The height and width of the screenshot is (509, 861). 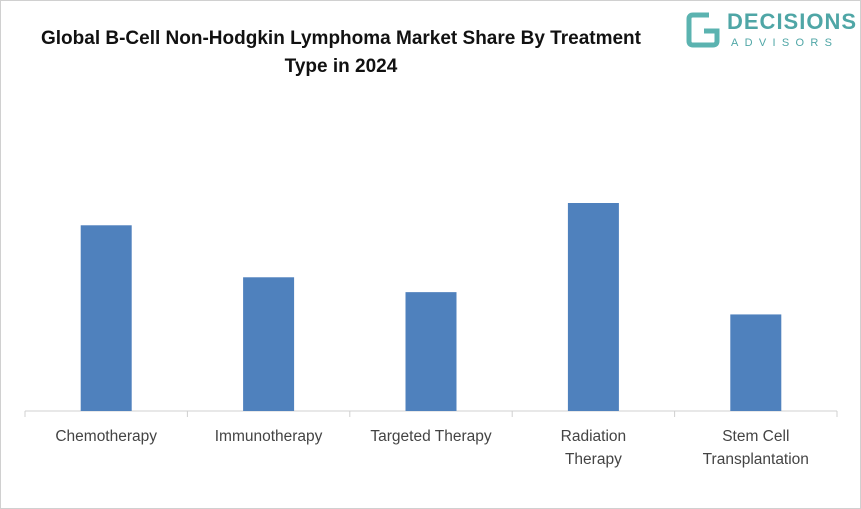 I want to click on logo-tagline: ADVISORS, so click(x=785, y=43).